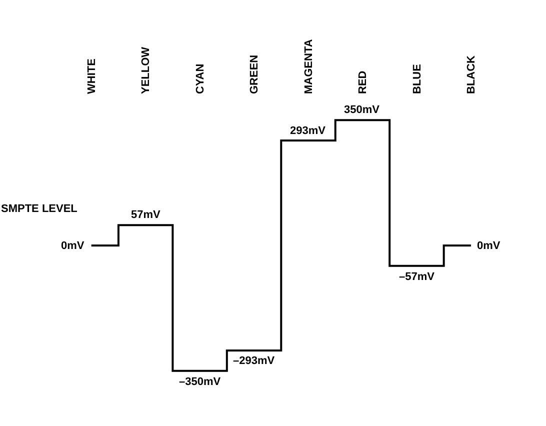 Image resolution: width=546 pixels, height=426 pixels. Describe the element at coordinates (146, 215) in the screenshot. I see `data-label: 57mV` at that location.